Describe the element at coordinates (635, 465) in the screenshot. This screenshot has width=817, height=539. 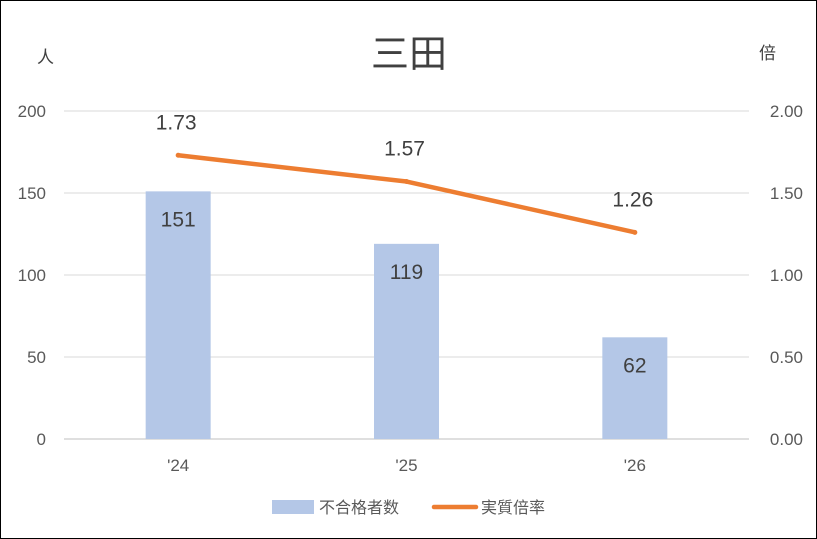
I see `x-axis-tick-label: '26` at that location.